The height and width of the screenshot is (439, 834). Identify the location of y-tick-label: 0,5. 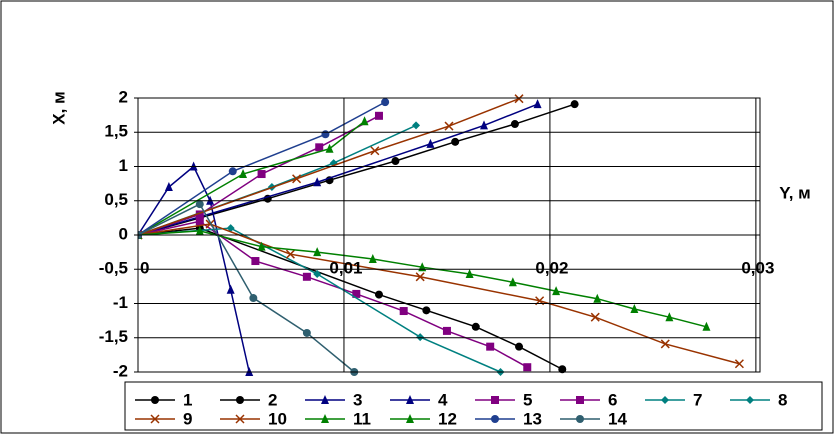
(116, 199).